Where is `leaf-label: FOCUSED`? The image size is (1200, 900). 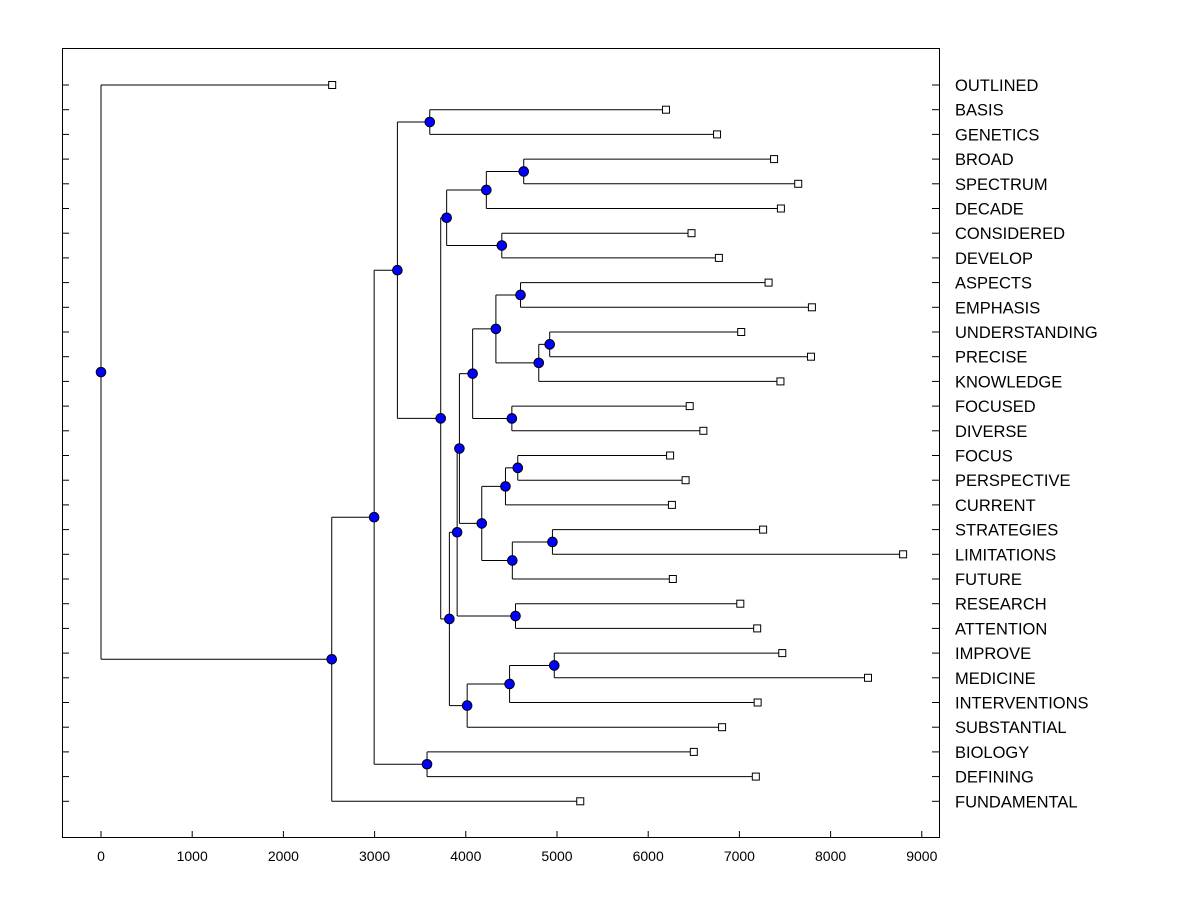
leaf-label: FOCUSED is located at coordinates (995, 407).